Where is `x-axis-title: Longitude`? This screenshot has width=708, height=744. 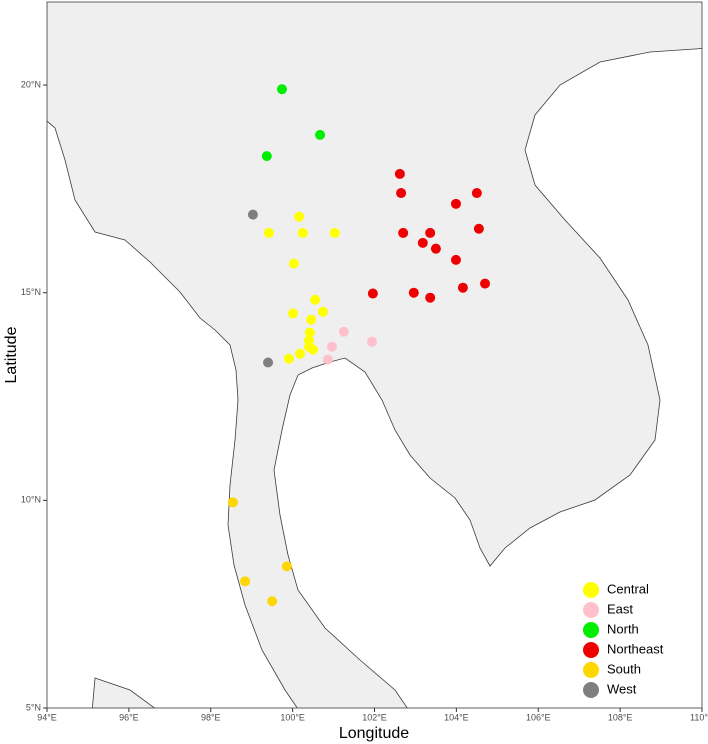 x-axis-title: Longitude is located at coordinates (374, 733).